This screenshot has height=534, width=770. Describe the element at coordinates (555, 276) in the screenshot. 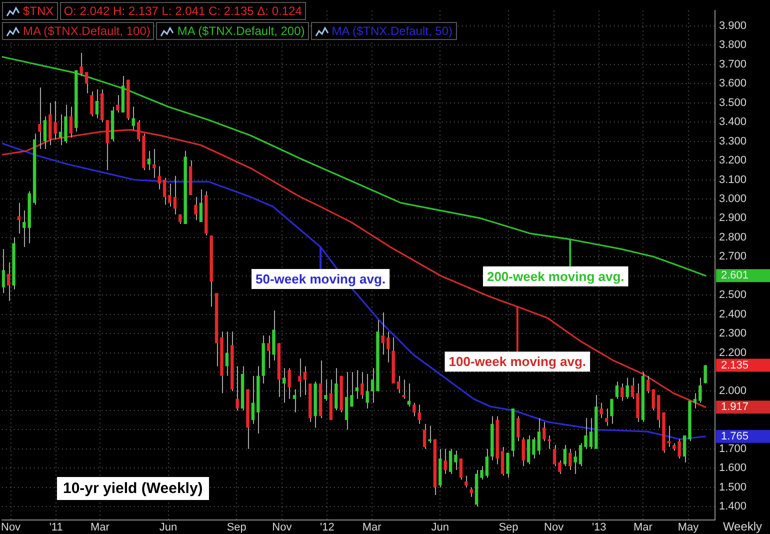

I see `annotation: 200-week moving avg.` at that location.